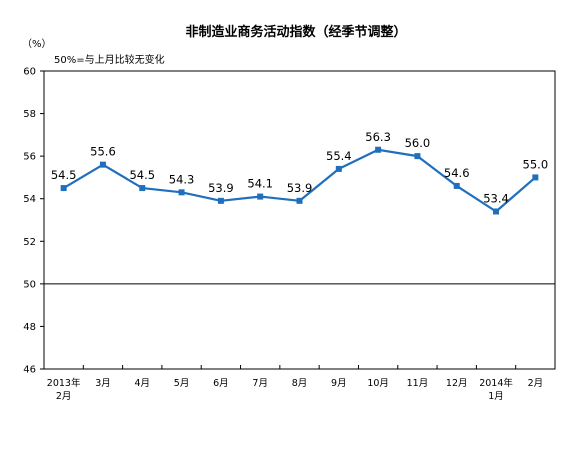  What do you see at coordinates (103, 152) in the screenshot?
I see `data-label: 55.6` at bounding box center [103, 152].